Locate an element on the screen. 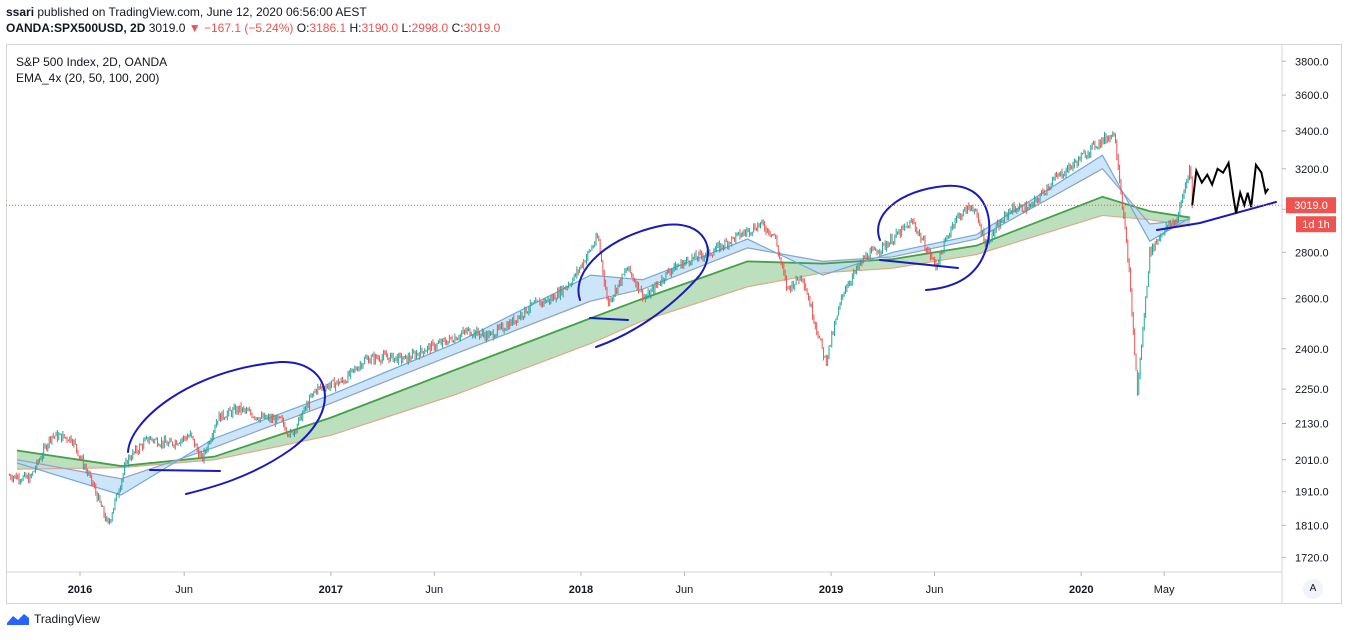 This screenshot has width=1348, height=640. chart-title: S&P 500 Index, 2D, OANDA is located at coordinates (92, 62).